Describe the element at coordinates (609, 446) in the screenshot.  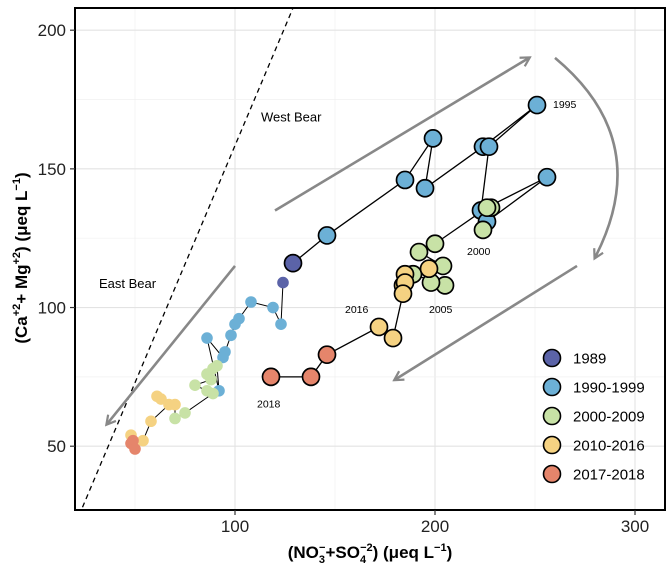
I see `legend-label: 2010-2016` at that location.